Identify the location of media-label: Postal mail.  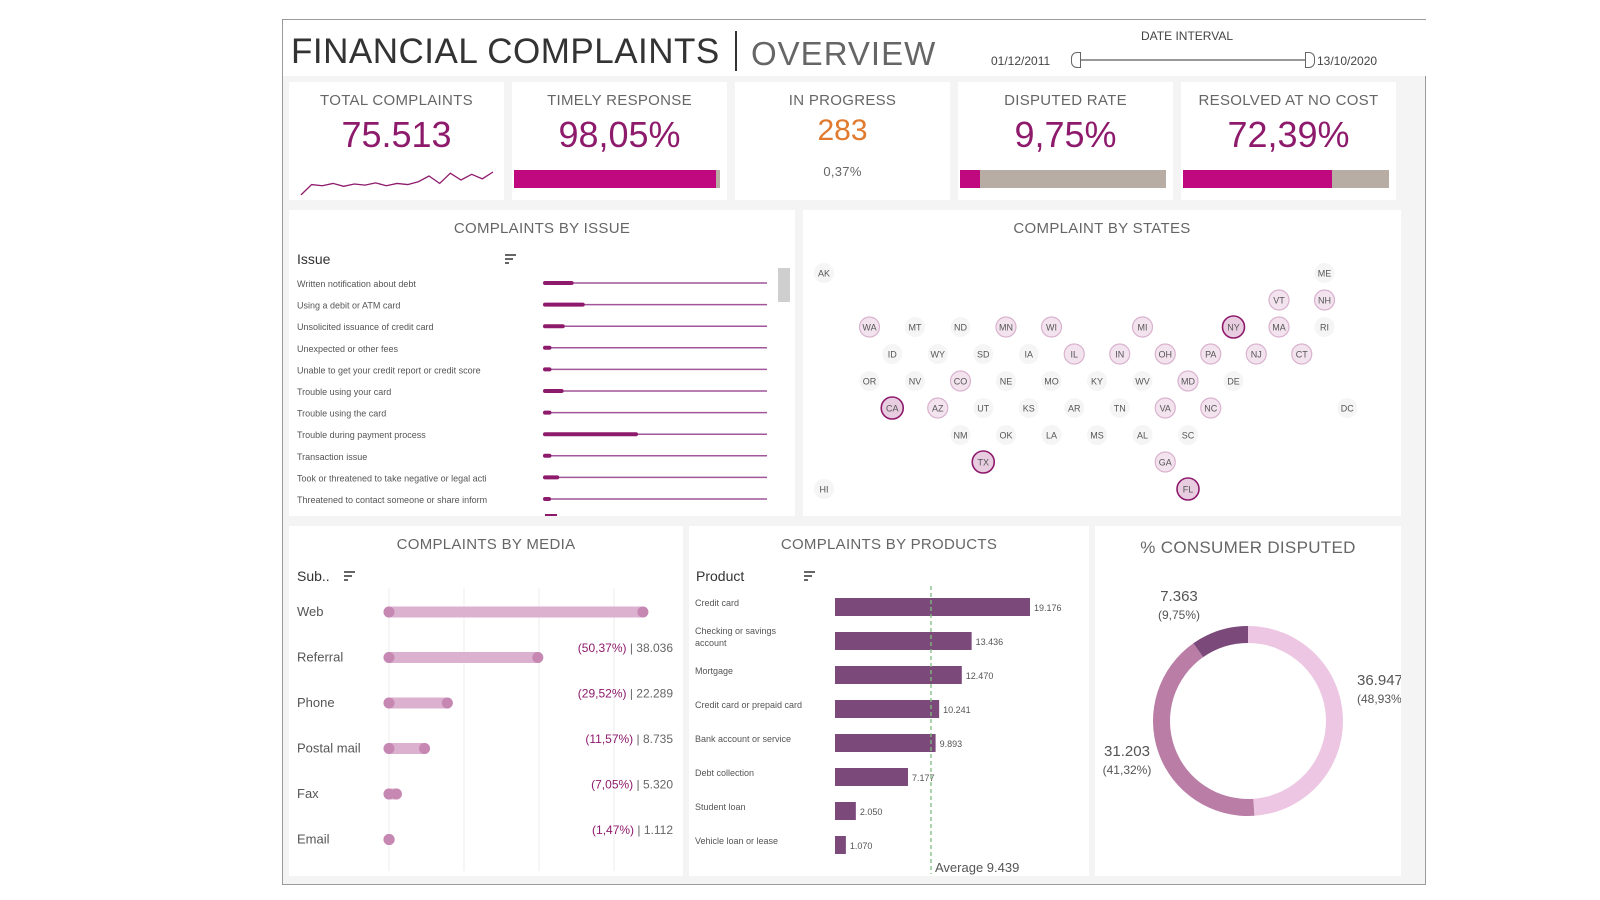
(329, 748).